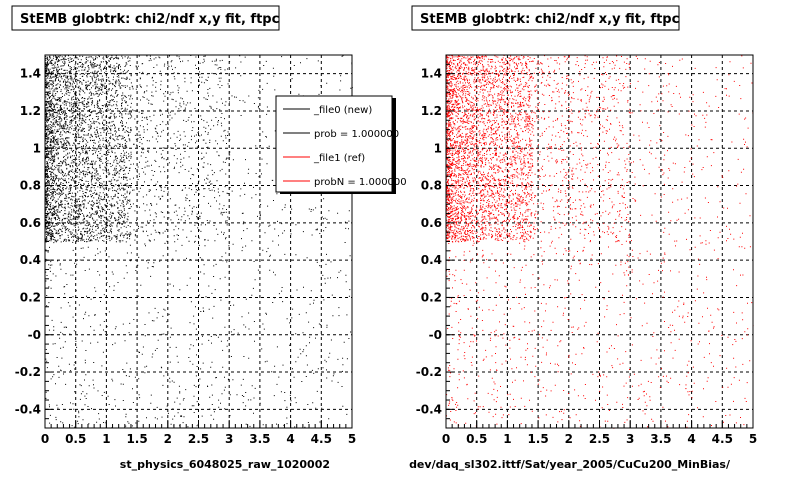  What do you see at coordinates (30, 111) in the screenshot?
I see `left-y-tick-label: 1.2` at bounding box center [30, 111].